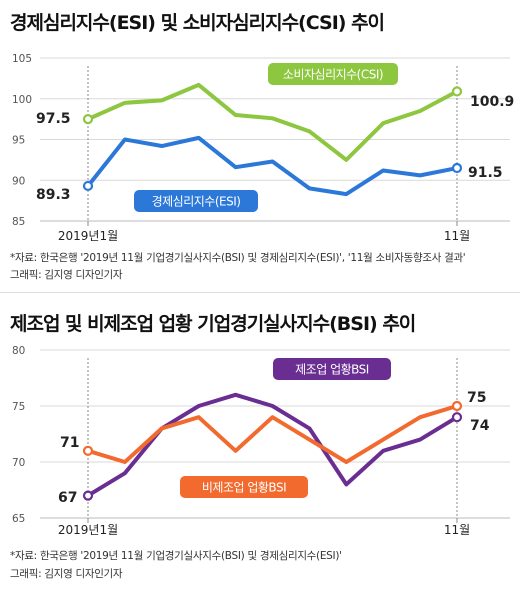 Image resolution: width=520 pixels, height=589 pixels. I want to click on chart1-legend-label-1: 경제심리지수(ESI), so click(196, 202).